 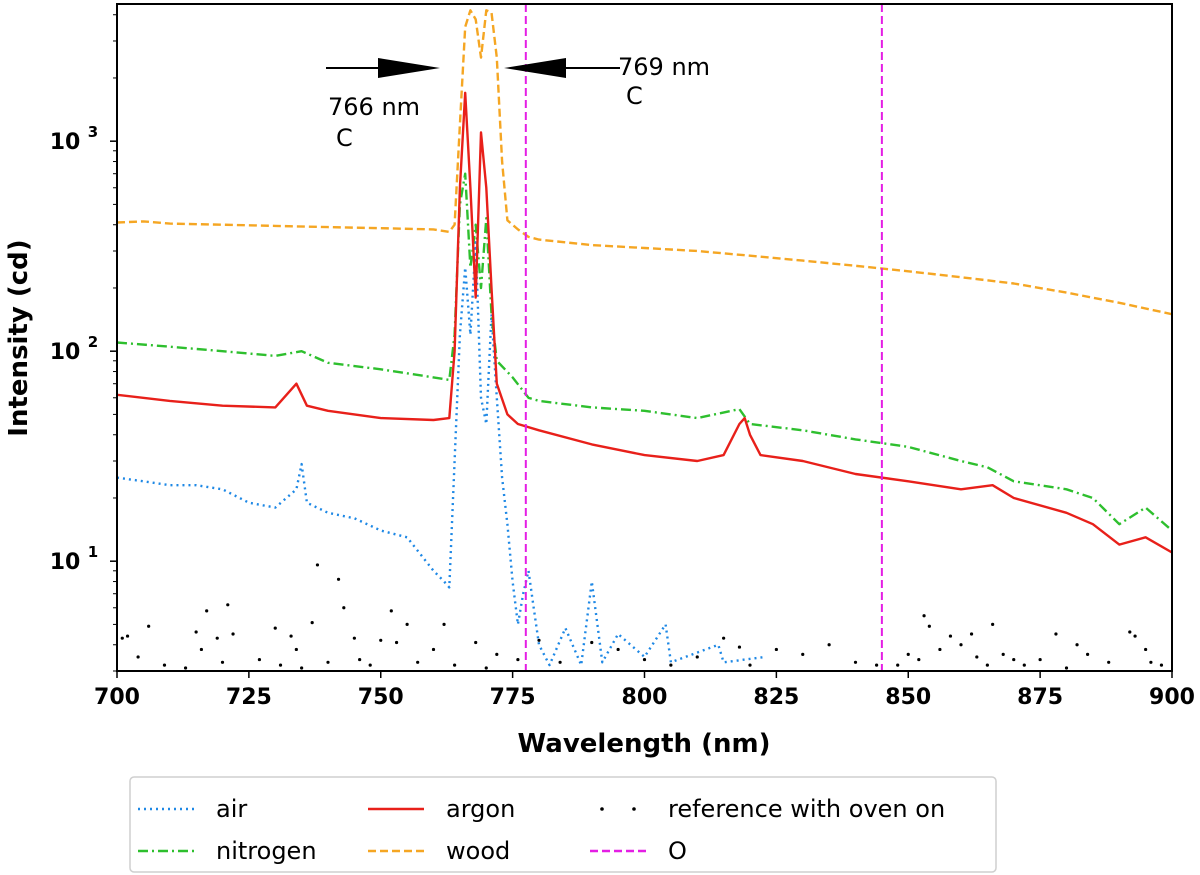 I want to click on x-tick-label-900: 900, so click(x=1172, y=697).